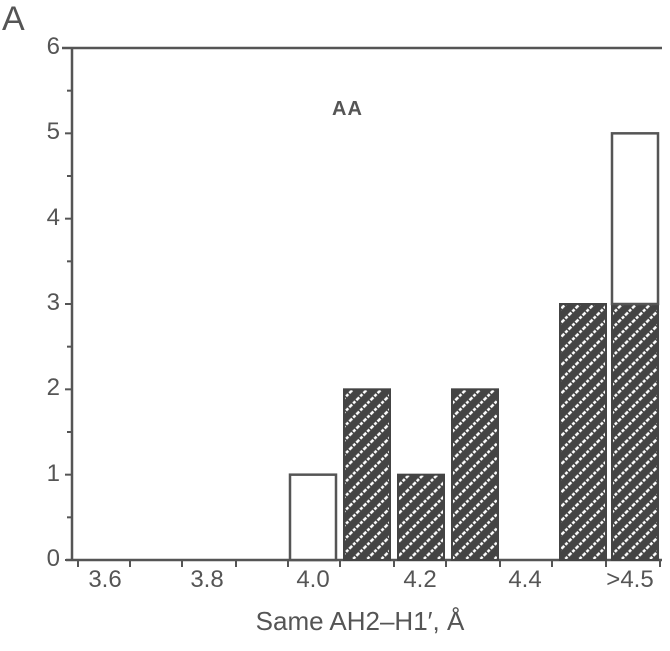 This screenshot has height=651, width=670. What do you see at coordinates (53, 473) in the screenshot?
I see `y-tick-label: 1` at bounding box center [53, 473].